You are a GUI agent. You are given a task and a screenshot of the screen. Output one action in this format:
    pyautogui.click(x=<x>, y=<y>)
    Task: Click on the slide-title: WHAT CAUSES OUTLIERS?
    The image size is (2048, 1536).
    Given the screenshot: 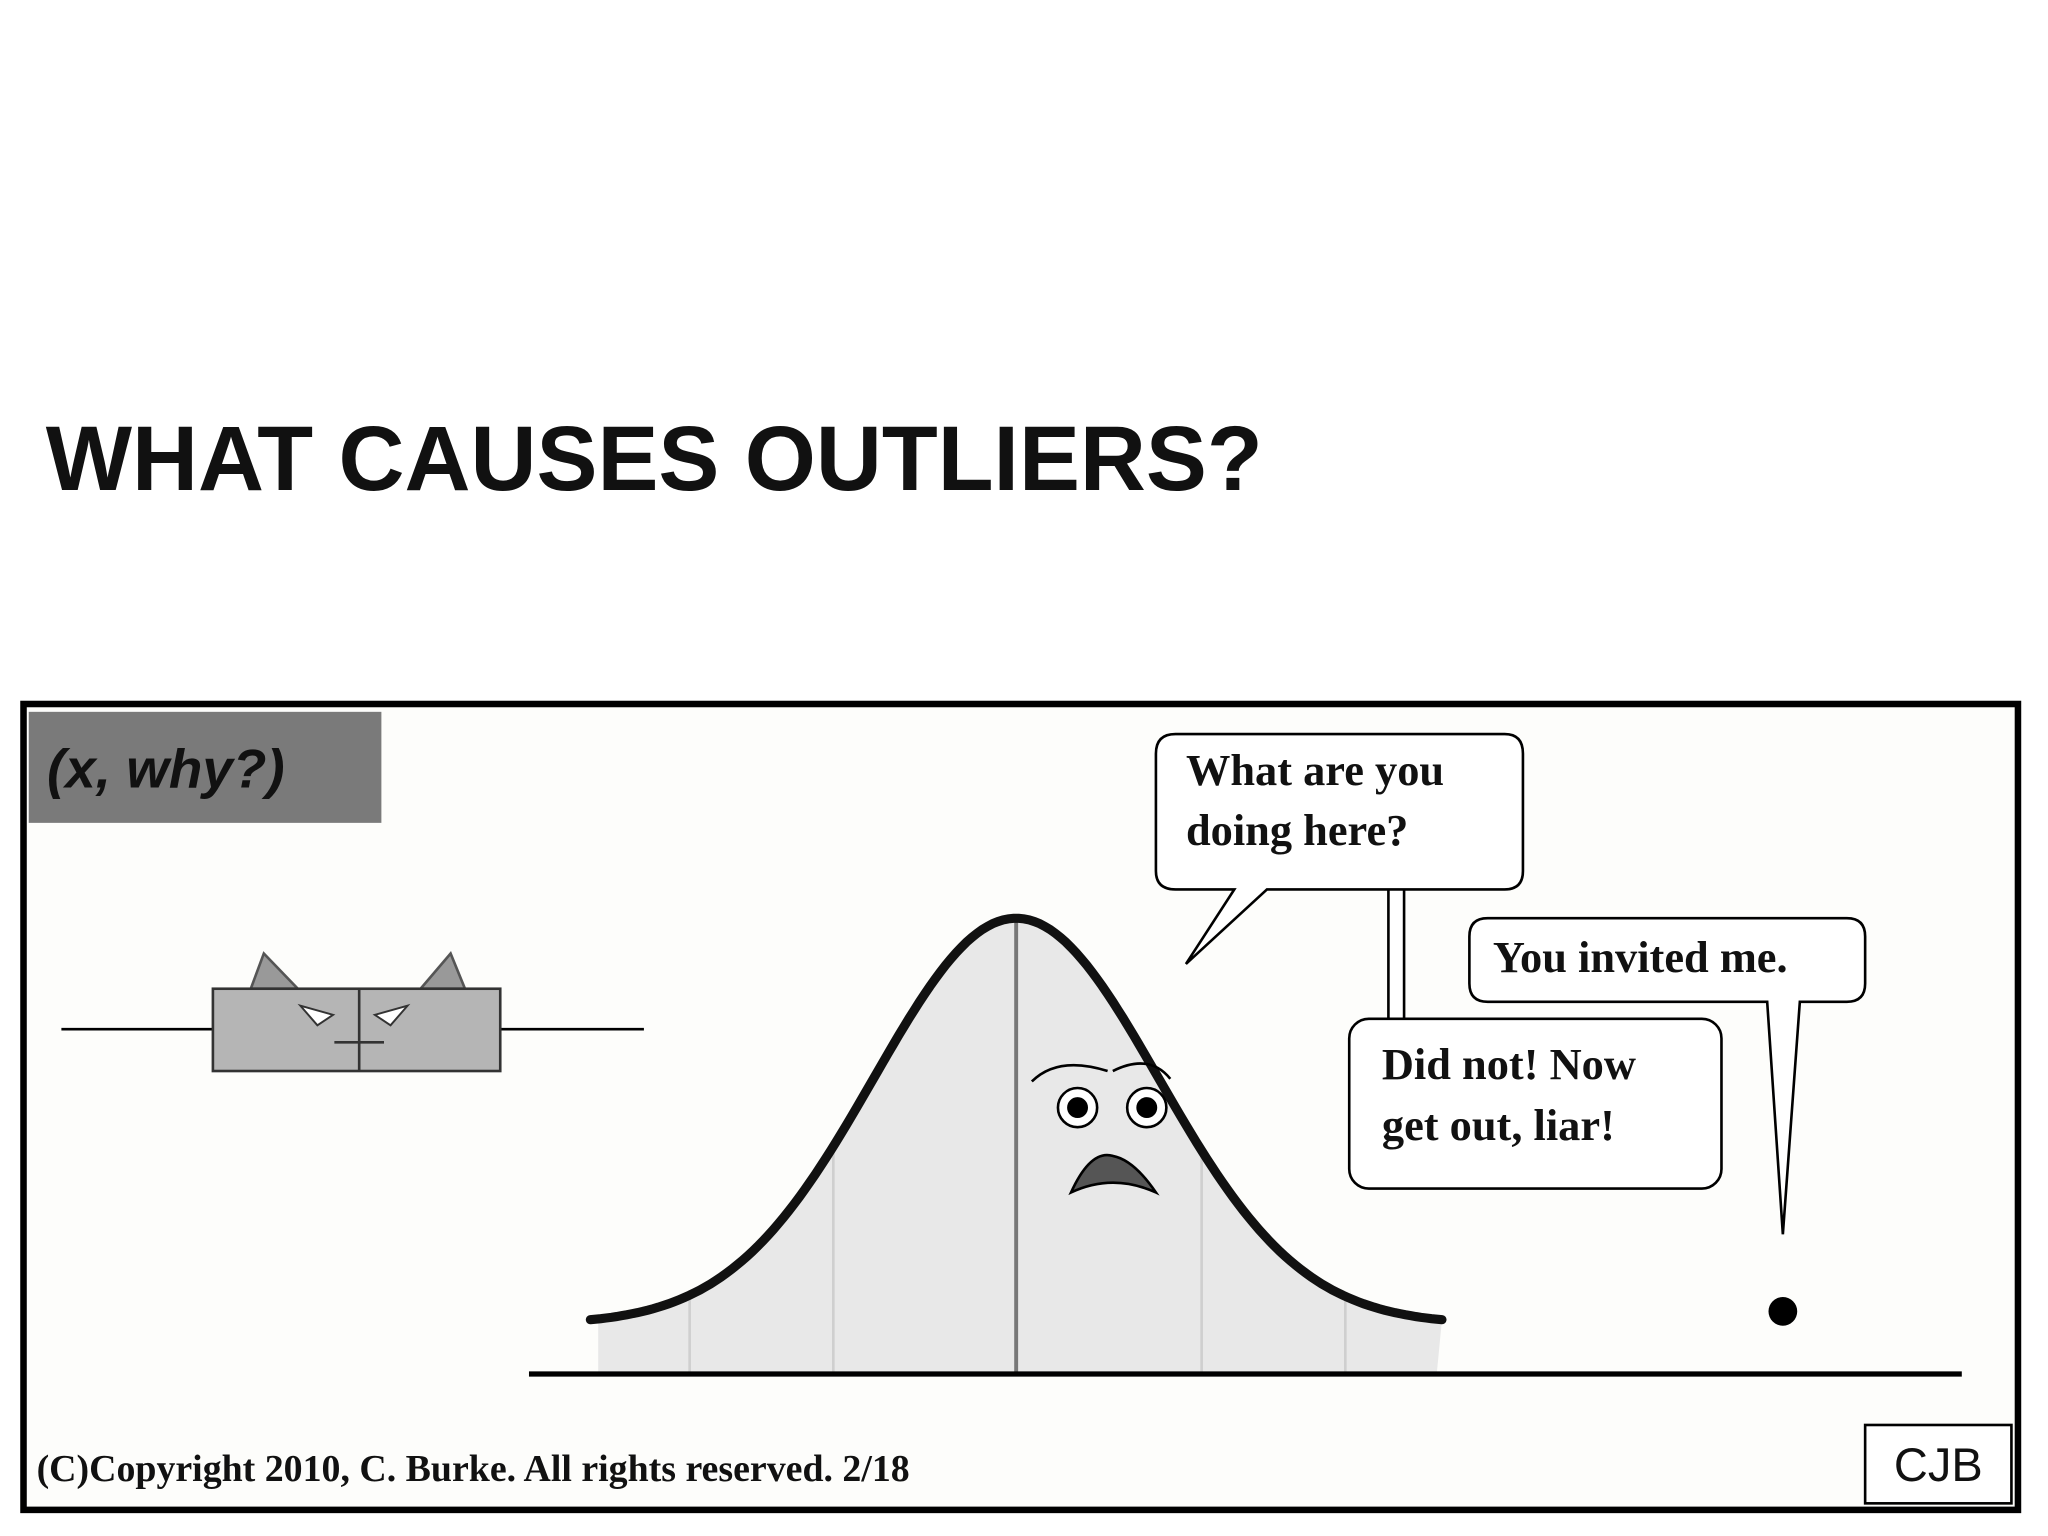 What is the action you would take?
    pyautogui.click(x=654, y=459)
    